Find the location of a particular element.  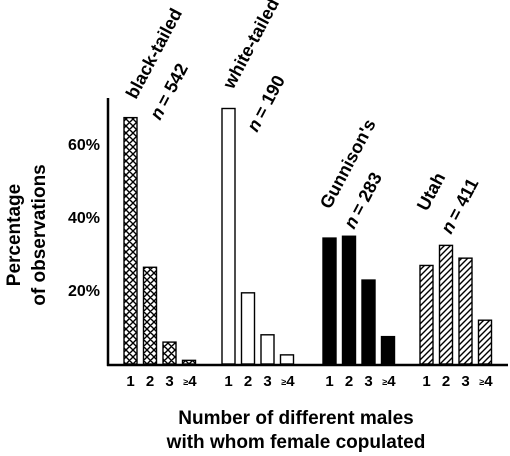

x-tick-labels-layer: 1 2 3 ≥4 1 2 3 ≥4 1 2 3 ≥4 1 2 3 ≥4 is located at coordinates (309, 381).